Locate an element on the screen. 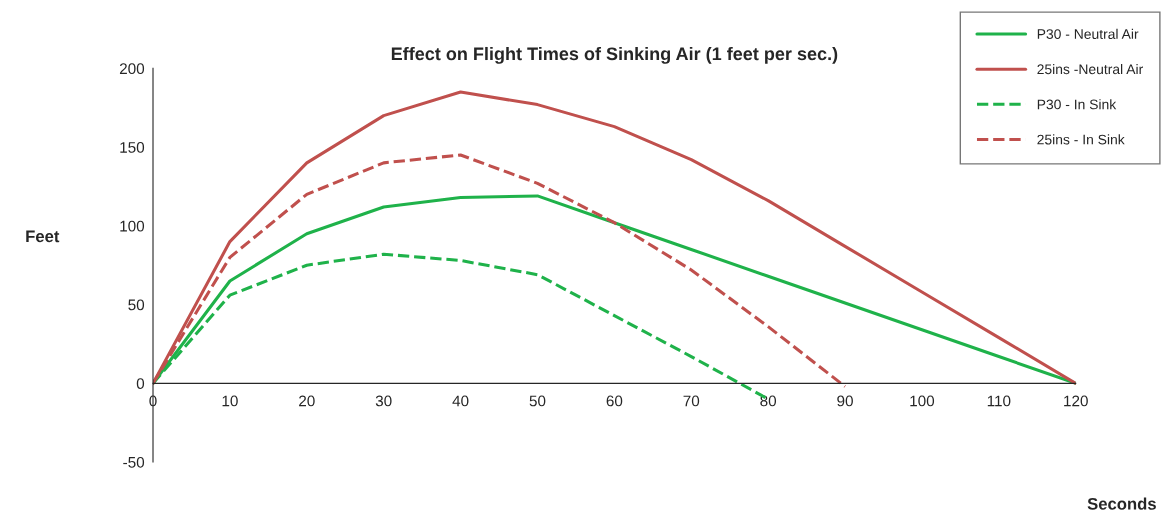 The image size is (1168, 518). y-tick-label: 0 is located at coordinates (140, 384).